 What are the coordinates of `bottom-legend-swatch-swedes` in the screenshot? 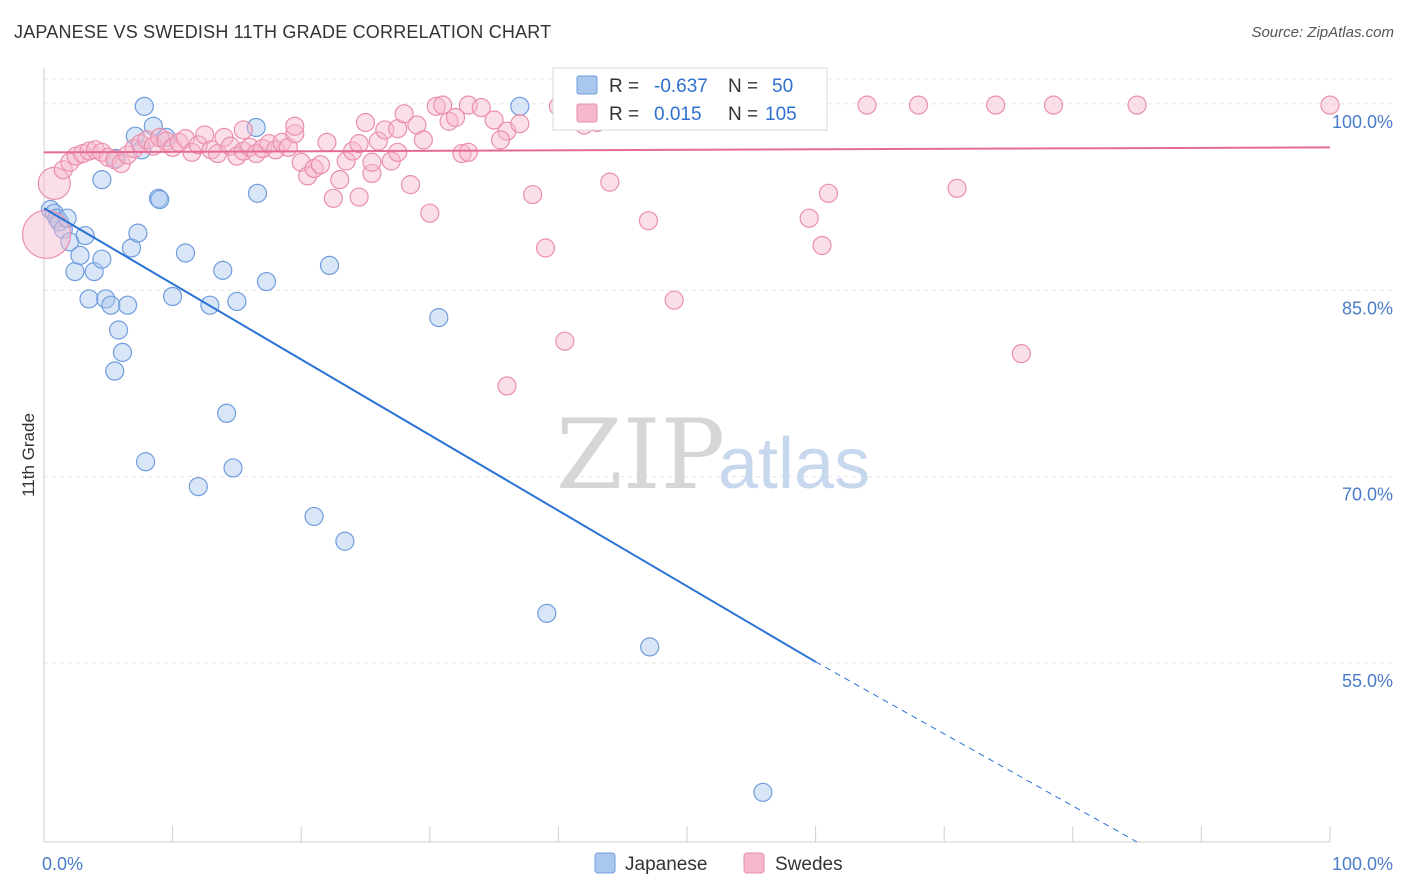 It's located at (754, 863).